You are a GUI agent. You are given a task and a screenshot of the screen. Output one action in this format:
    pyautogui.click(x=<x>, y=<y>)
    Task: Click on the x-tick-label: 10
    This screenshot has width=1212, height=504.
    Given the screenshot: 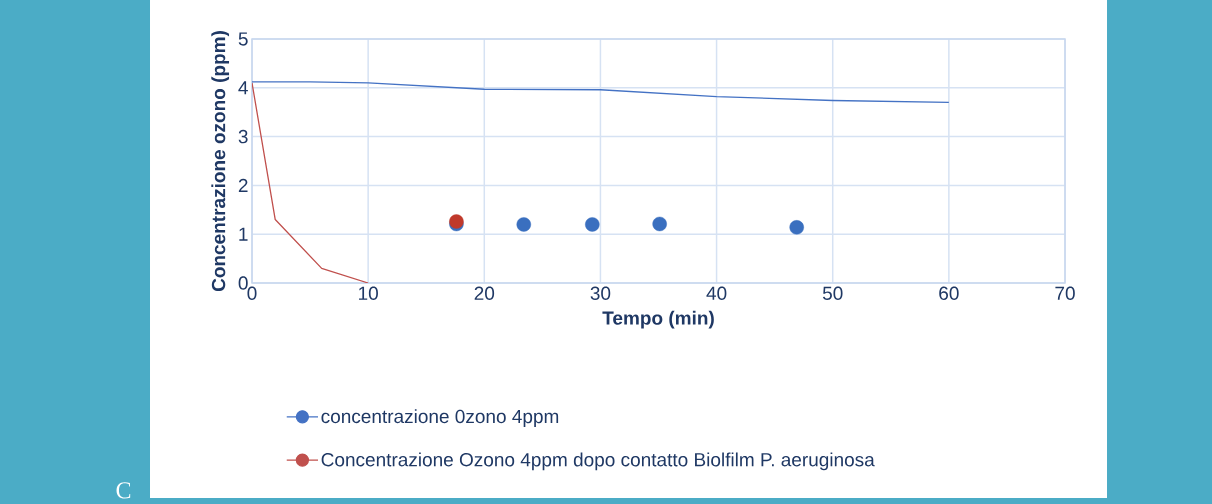 What is the action you would take?
    pyautogui.click(x=368, y=293)
    